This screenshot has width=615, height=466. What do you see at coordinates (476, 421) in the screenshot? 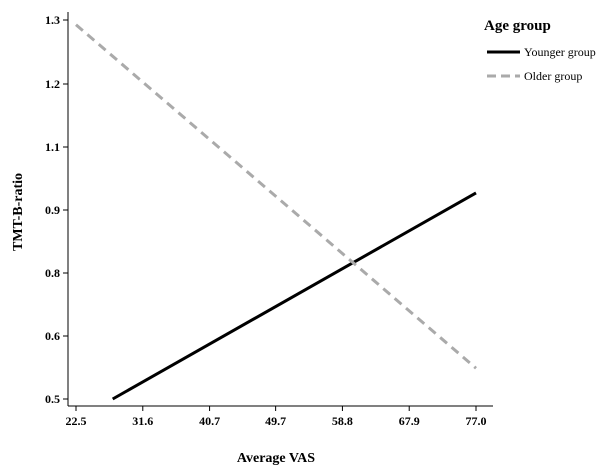
I see `x-tick-label: 77.0` at bounding box center [476, 421].